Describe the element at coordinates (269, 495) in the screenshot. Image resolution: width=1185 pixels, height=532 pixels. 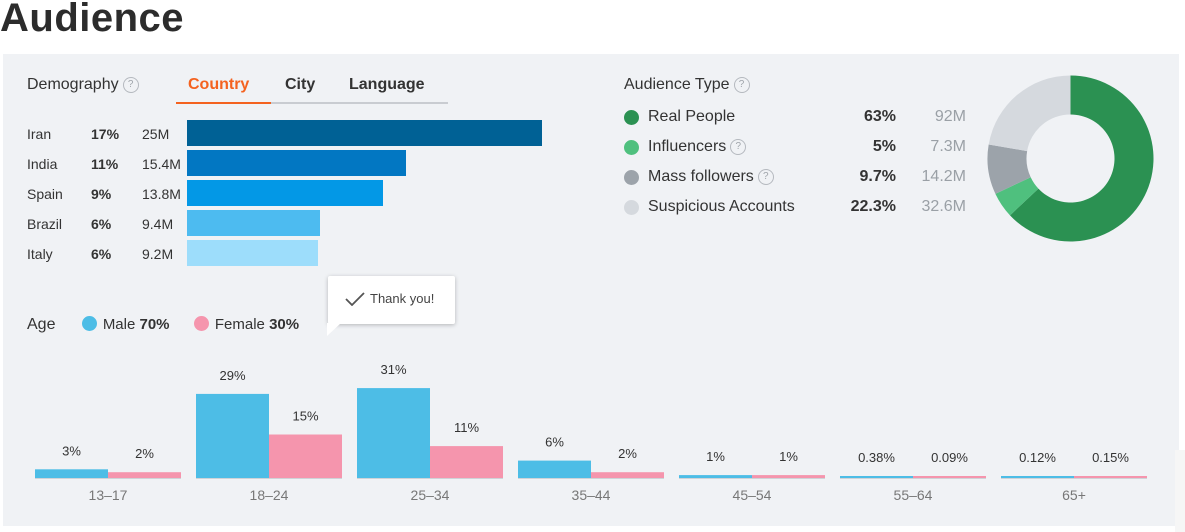
I see `age-tick-label: 18–24` at that location.